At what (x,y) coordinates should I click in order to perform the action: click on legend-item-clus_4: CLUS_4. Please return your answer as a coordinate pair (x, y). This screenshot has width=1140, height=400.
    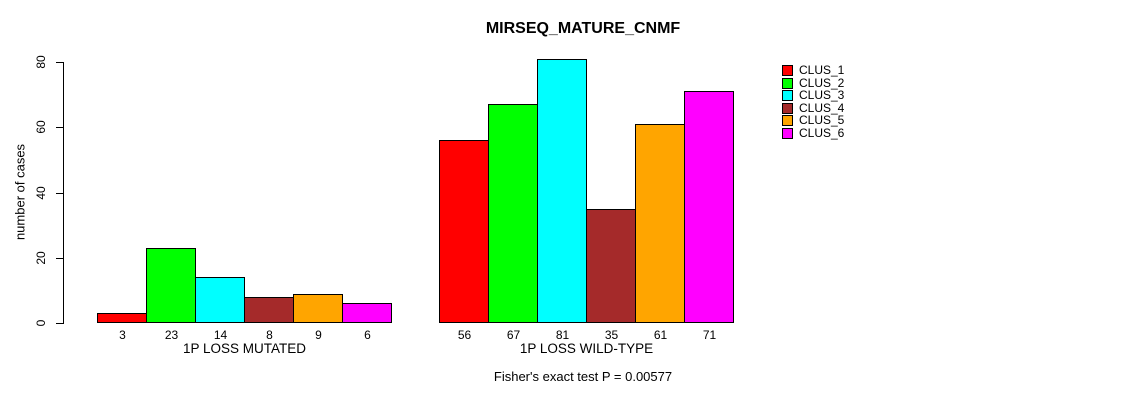
    Looking at the image, I should click on (813, 108).